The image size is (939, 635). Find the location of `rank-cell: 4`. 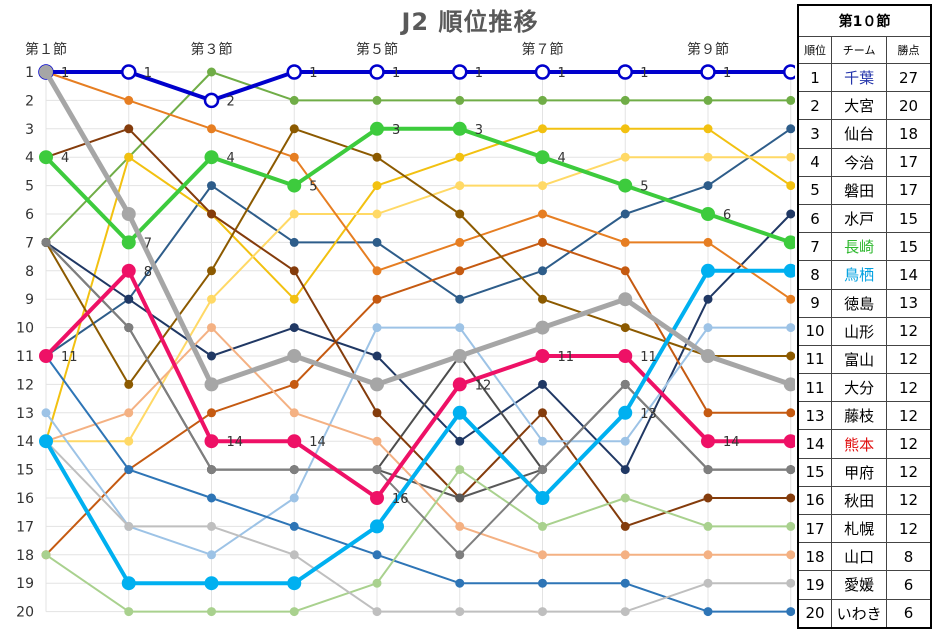

rank-cell: 4 is located at coordinates (815, 162).